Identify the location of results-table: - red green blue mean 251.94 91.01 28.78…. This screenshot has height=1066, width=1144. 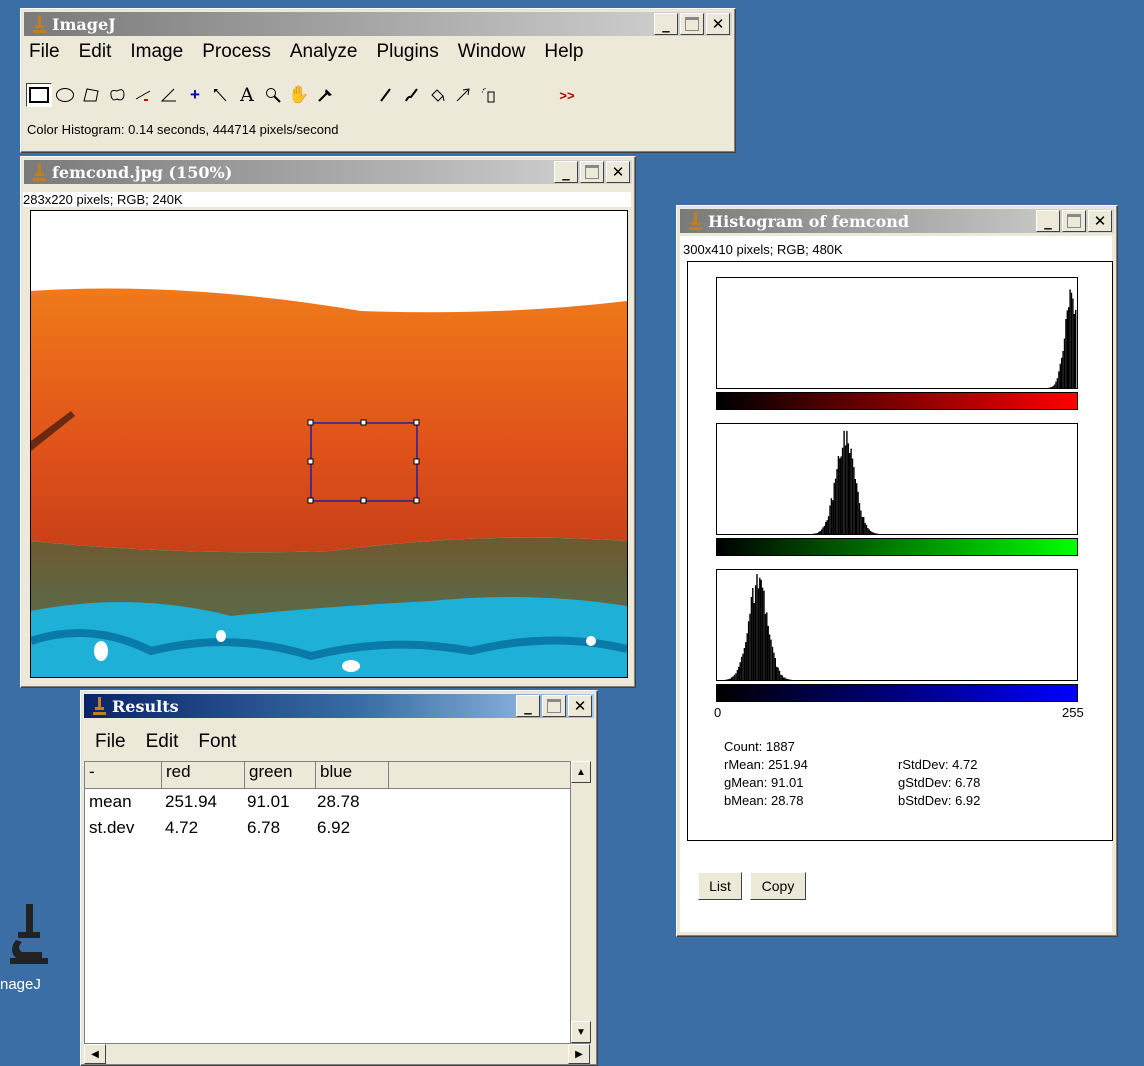
(328, 903).